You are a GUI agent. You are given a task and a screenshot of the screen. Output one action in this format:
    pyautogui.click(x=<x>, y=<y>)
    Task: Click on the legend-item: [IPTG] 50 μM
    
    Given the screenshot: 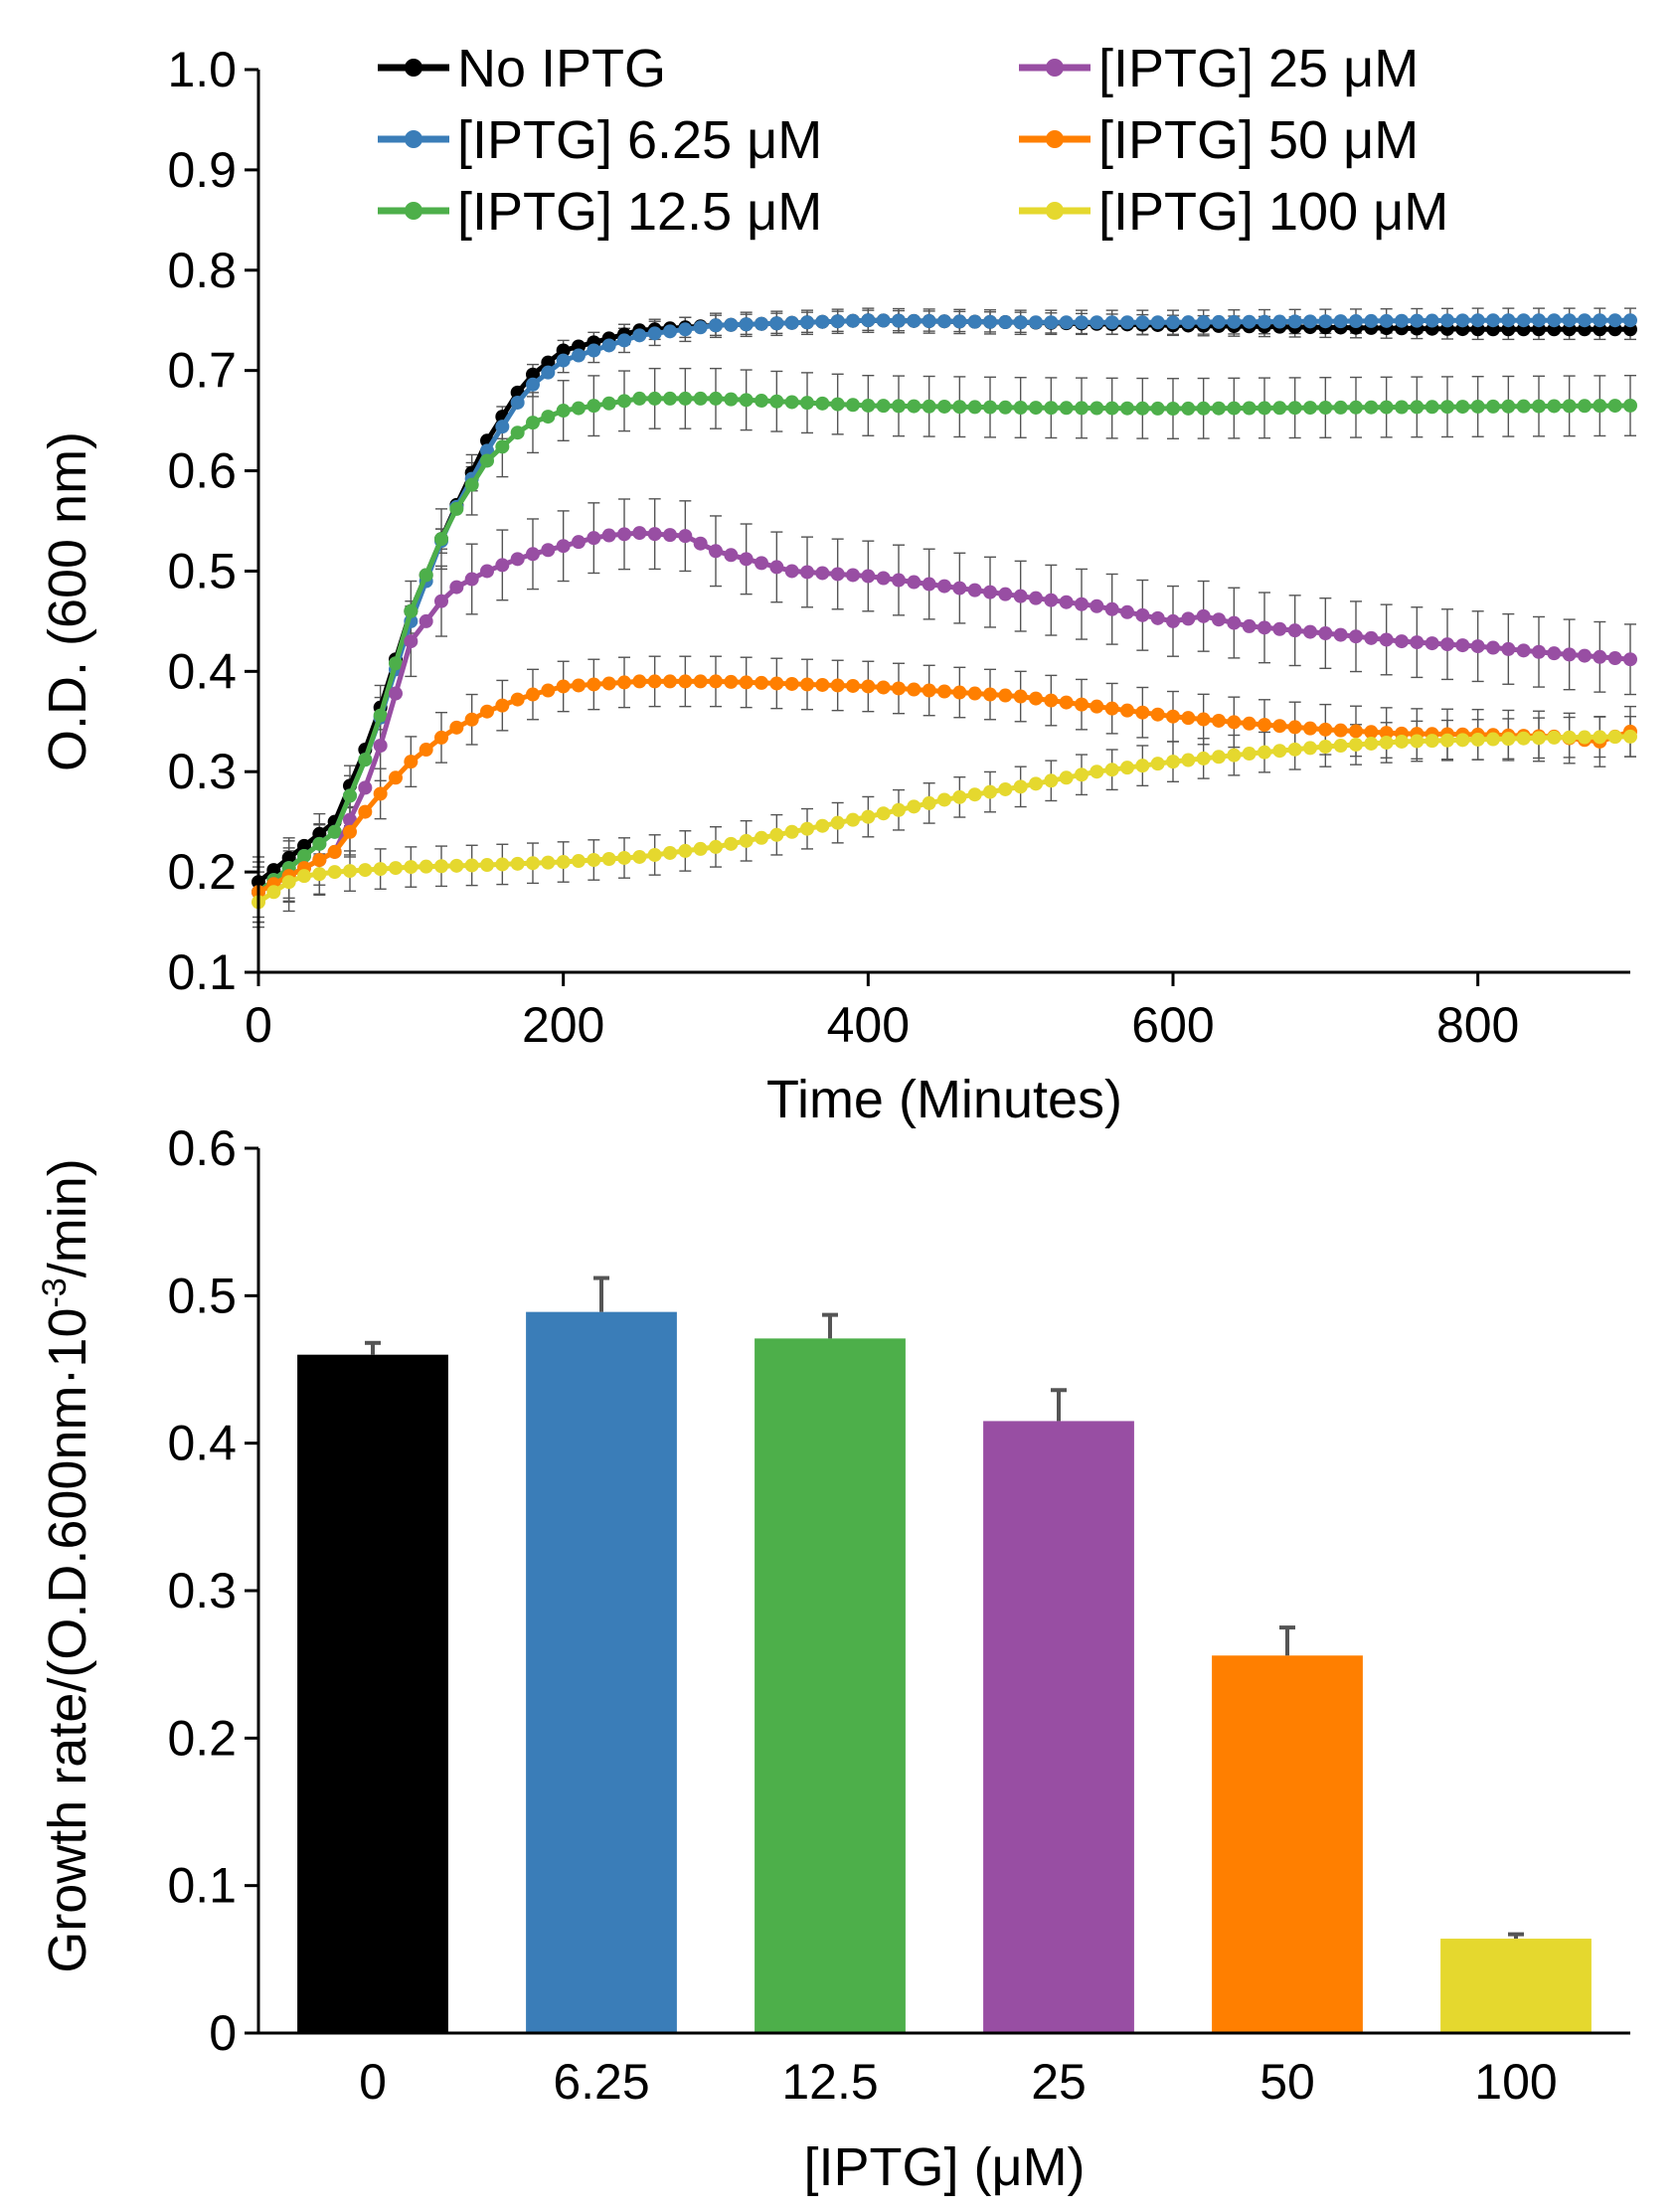 What is the action you would take?
    pyautogui.click(x=1219, y=140)
    